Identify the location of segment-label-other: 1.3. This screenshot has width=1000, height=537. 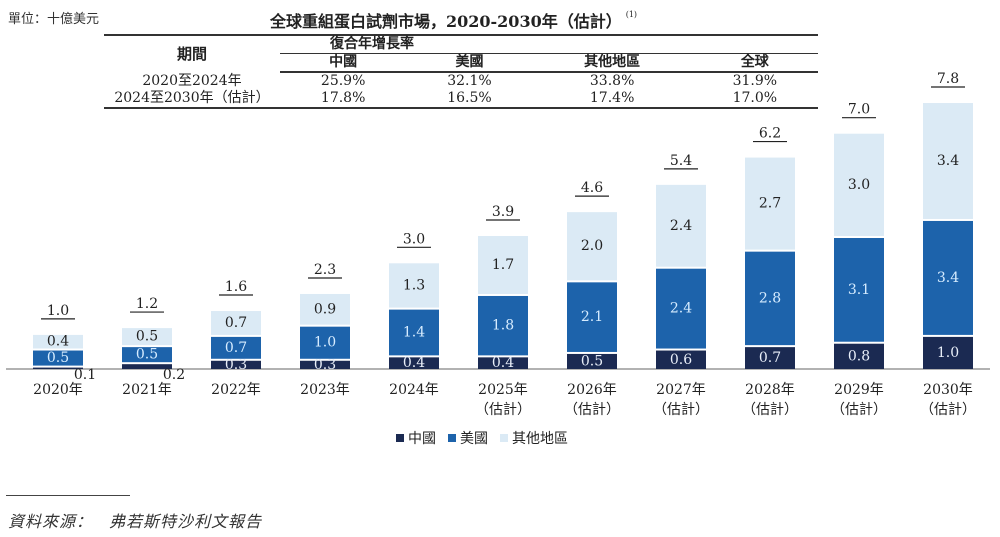
(414, 285).